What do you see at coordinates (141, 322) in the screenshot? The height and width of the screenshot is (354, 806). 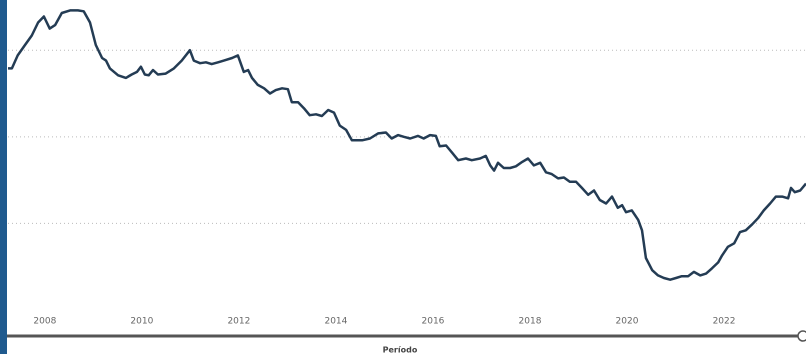 I see `x-tick-label: 2010` at bounding box center [141, 322].